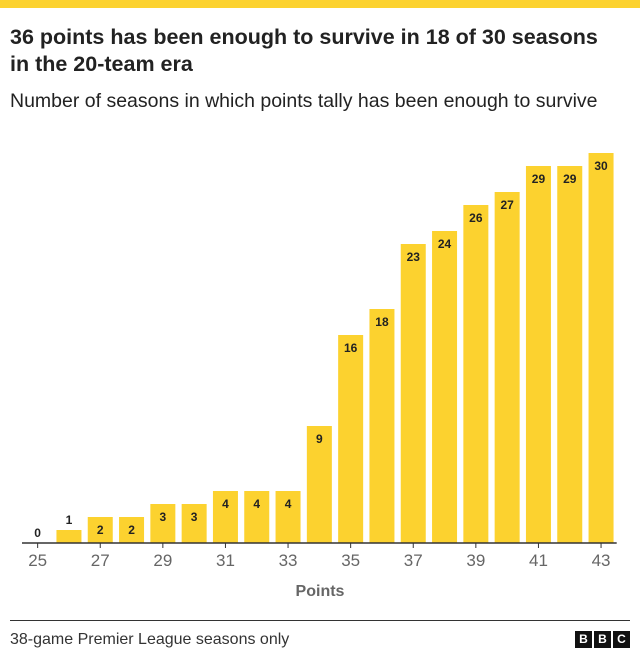 This screenshot has width=640, height=663. What do you see at coordinates (601, 166) in the screenshot?
I see `data-label: 30` at bounding box center [601, 166].